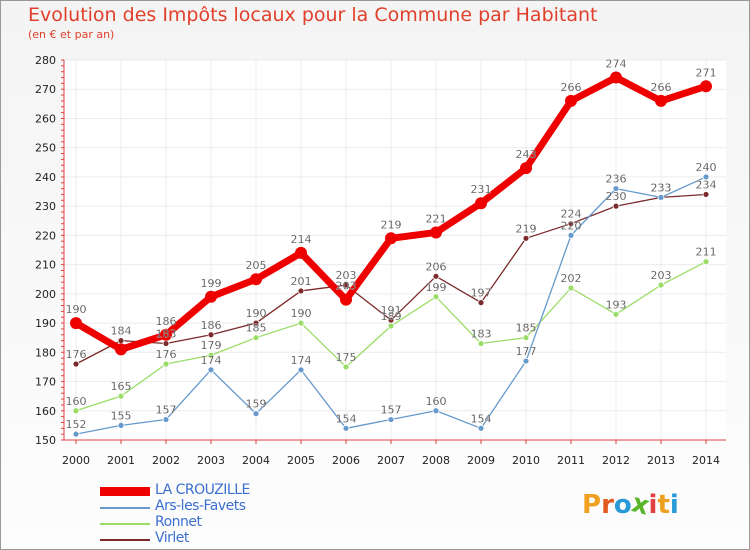 This screenshot has height=550, width=750. I want to click on data-label-ars-les-favets: 155, so click(121, 415).